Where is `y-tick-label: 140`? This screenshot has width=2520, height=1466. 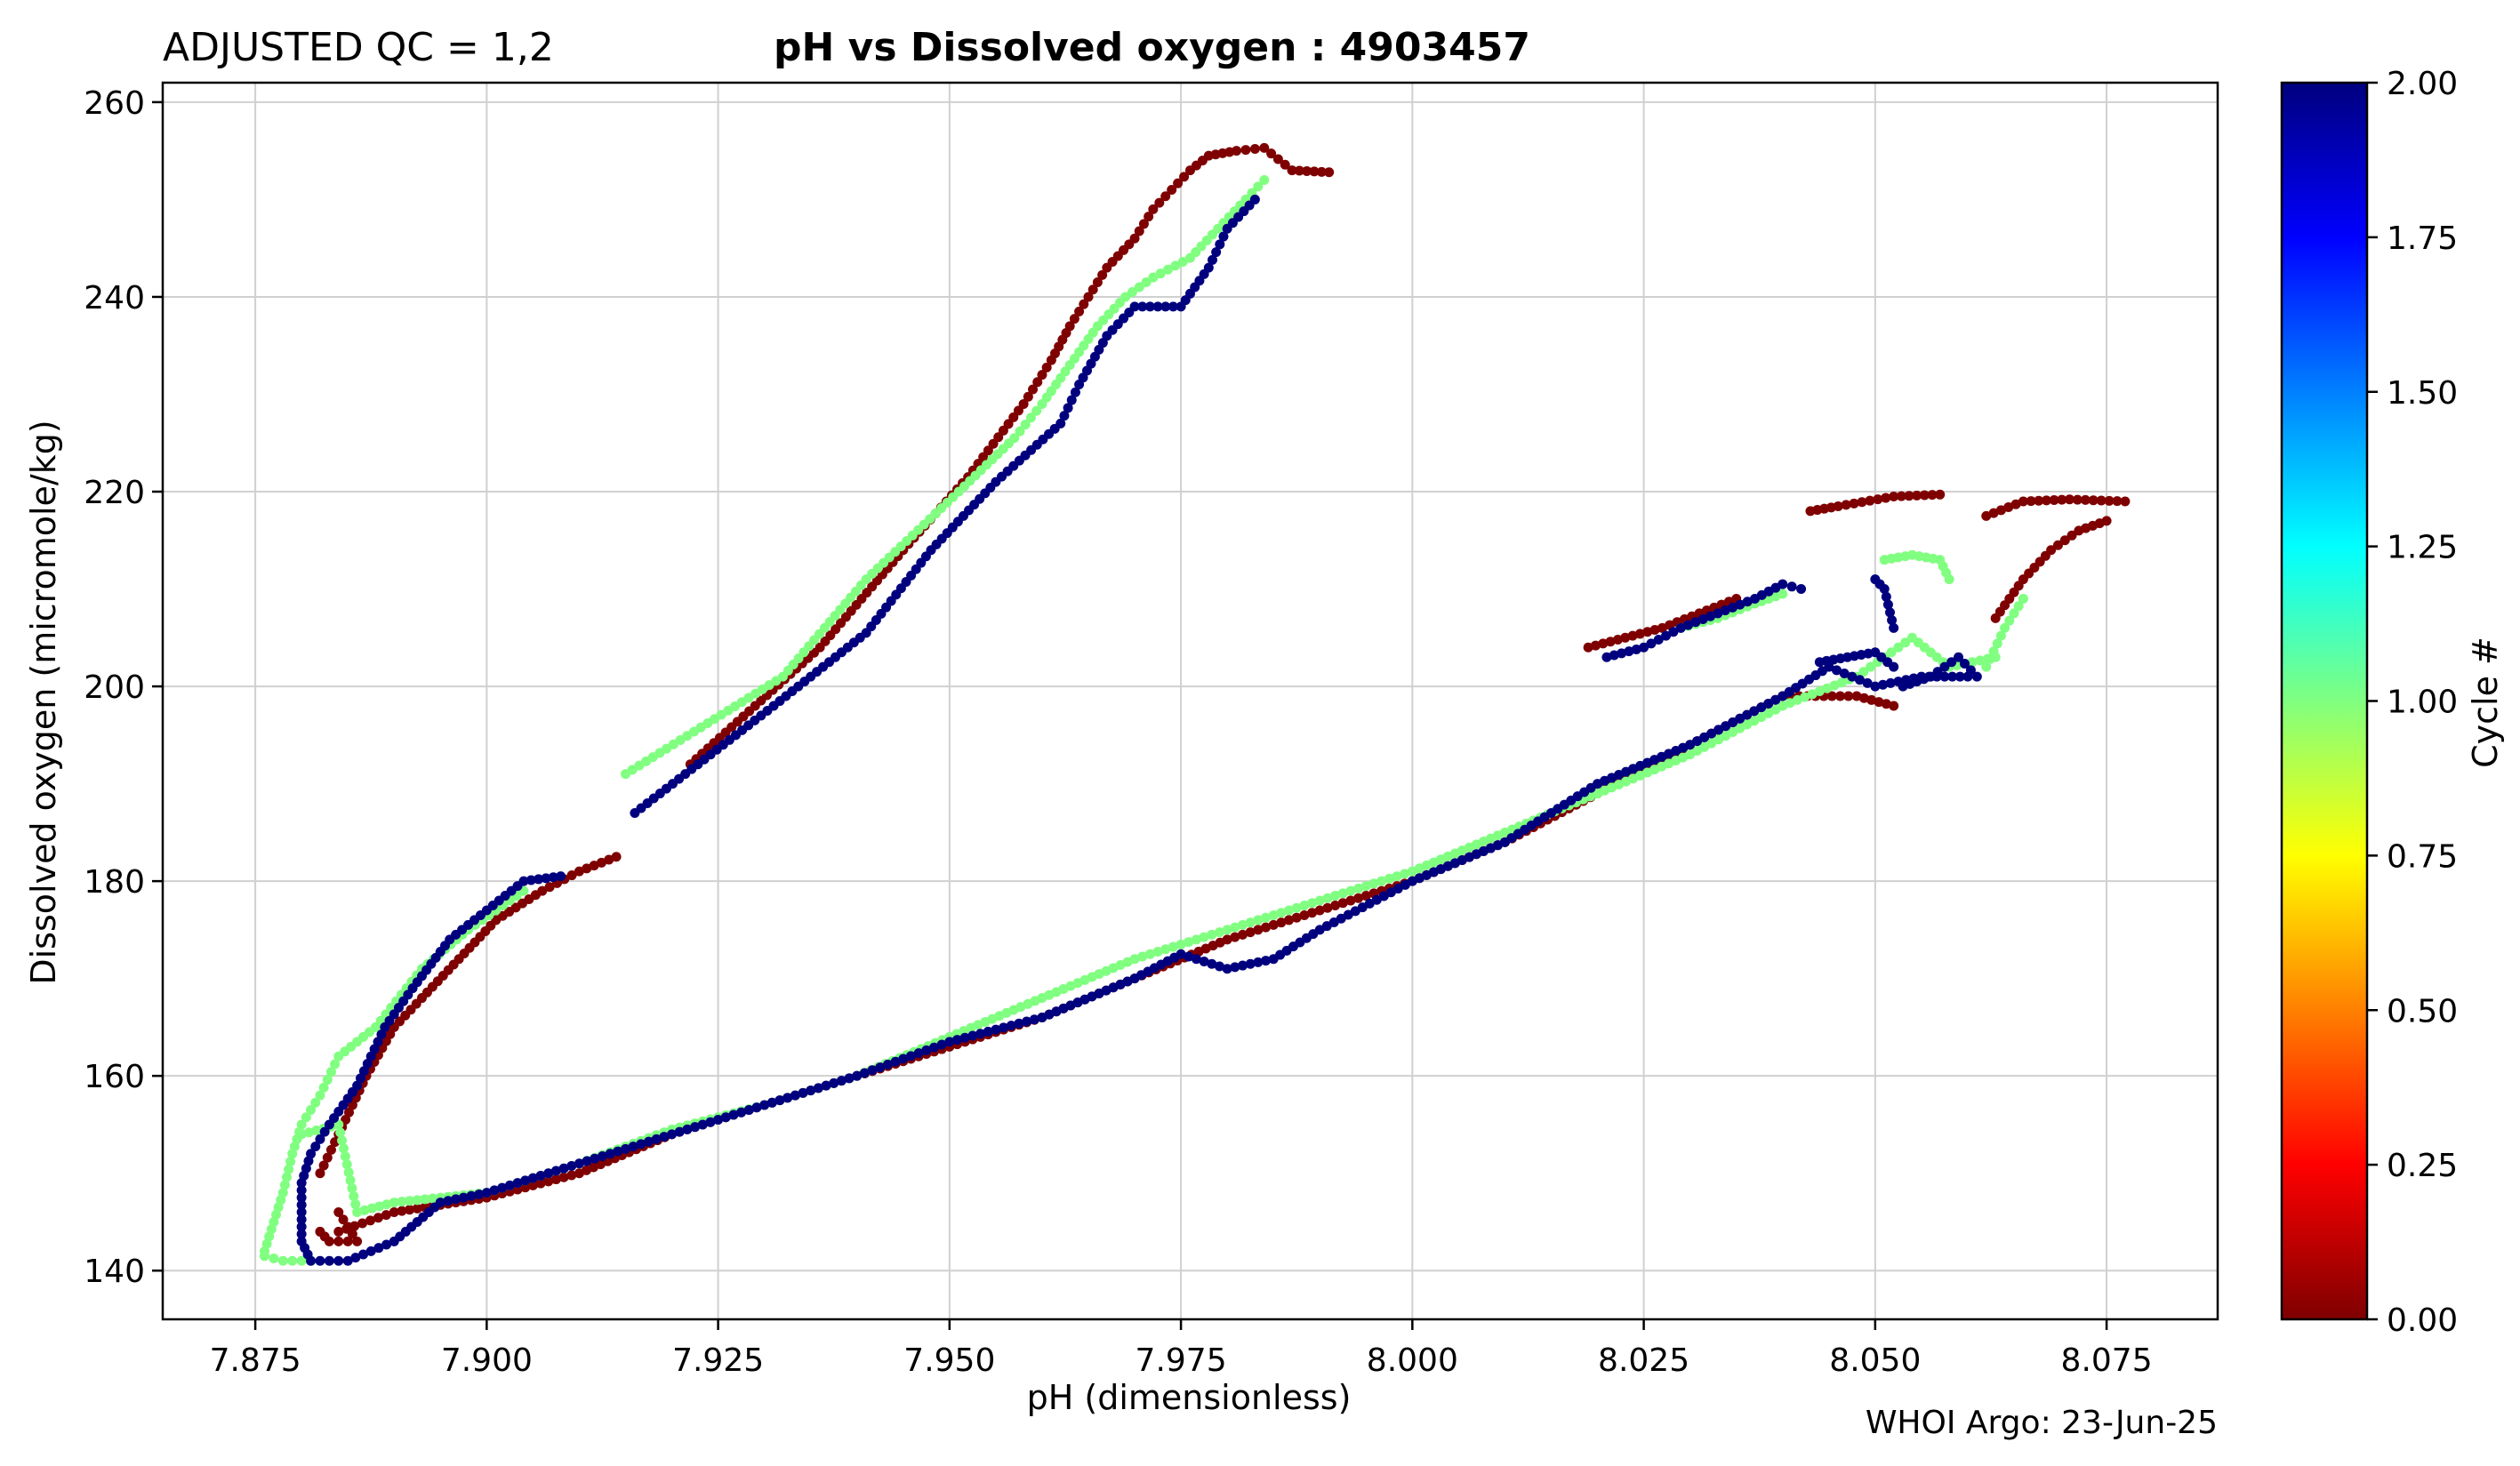
y-tick-label: 140 is located at coordinates (115, 1272).